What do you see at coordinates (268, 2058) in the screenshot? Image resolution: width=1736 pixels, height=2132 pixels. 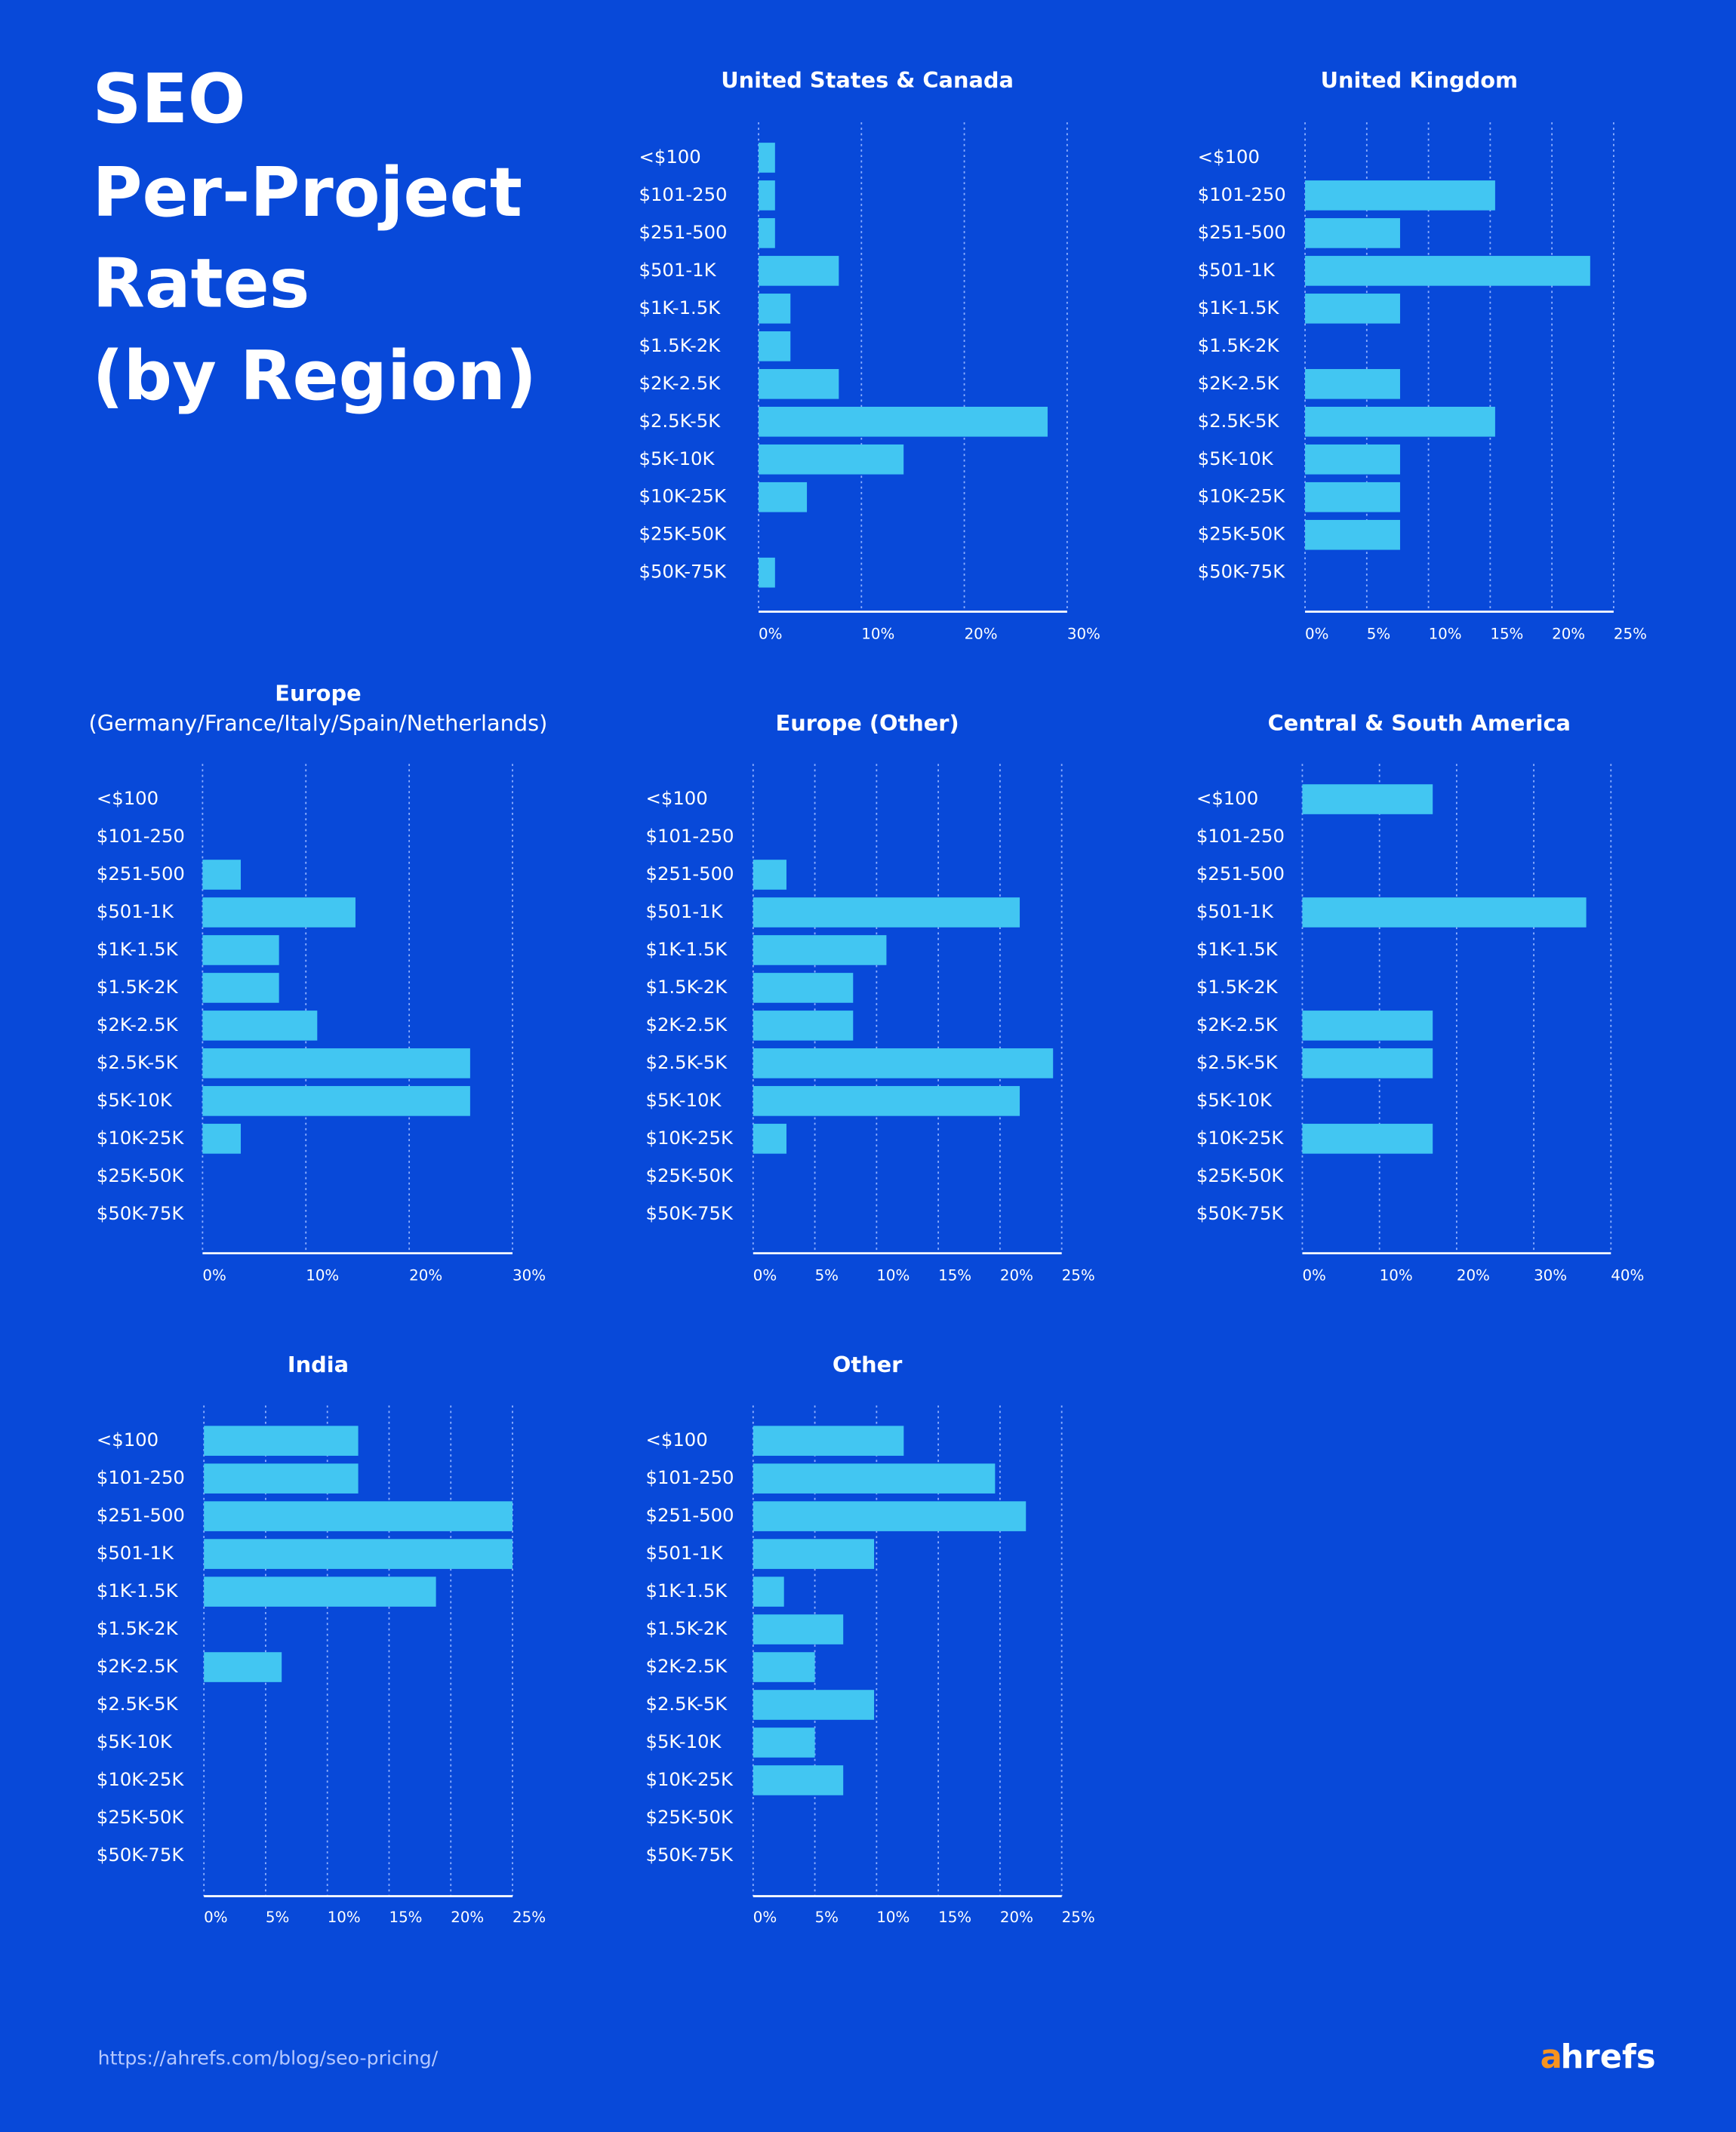 I see `source-url: https://ahrefs.com/blog/seo-pricing/` at bounding box center [268, 2058].